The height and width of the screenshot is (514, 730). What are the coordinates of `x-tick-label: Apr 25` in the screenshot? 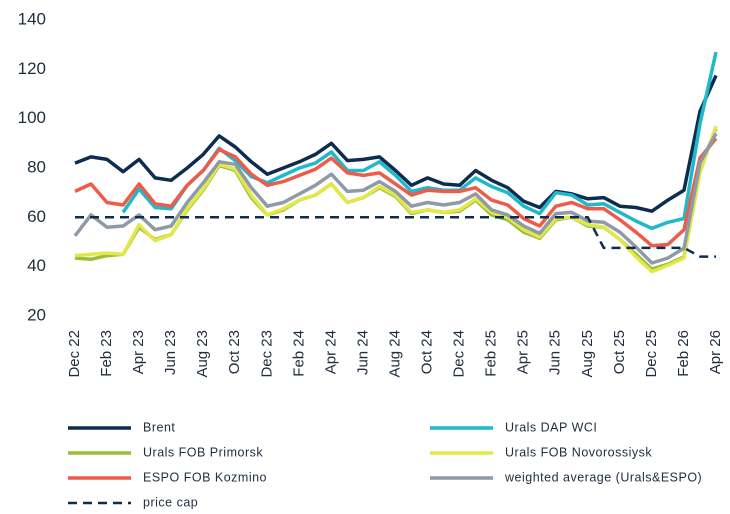 It's located at (523, 352).